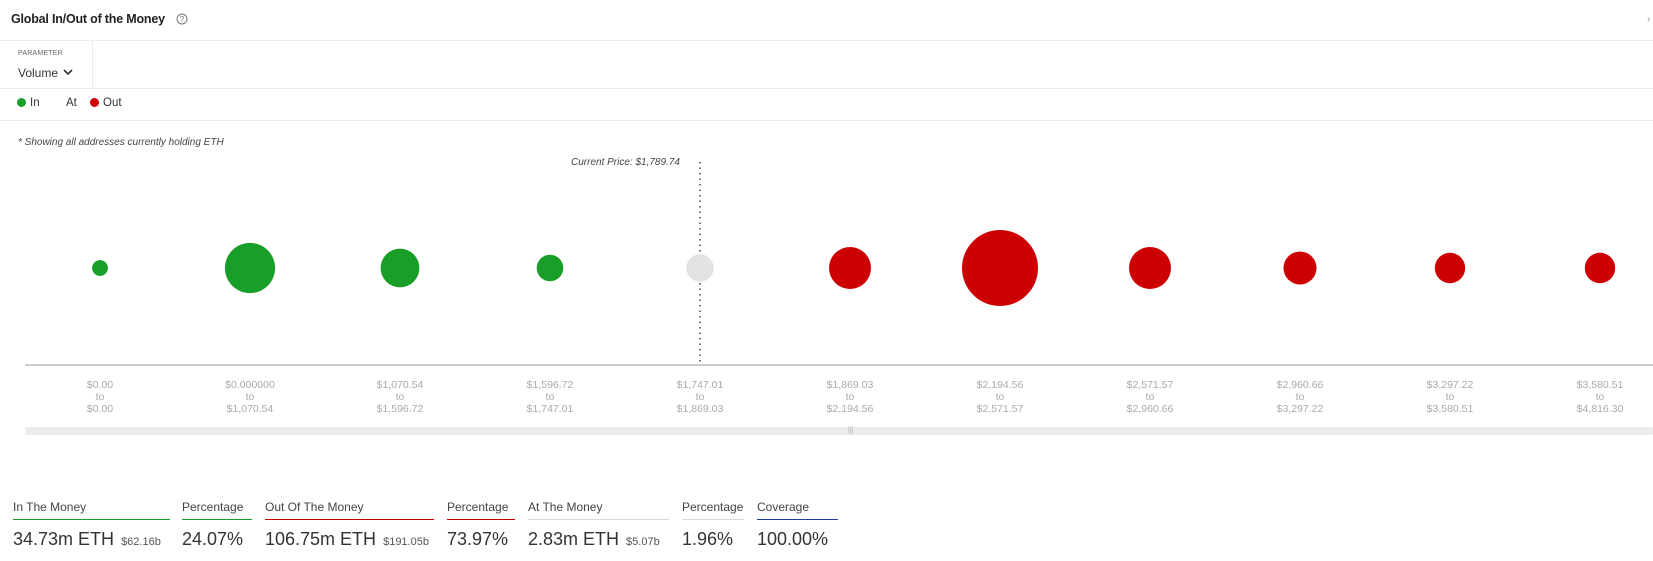  What do you see at coordinates (400, 385) in the screenshot?
I see `tick-label-from: $1,070.54` at bounding box center [400, 385].